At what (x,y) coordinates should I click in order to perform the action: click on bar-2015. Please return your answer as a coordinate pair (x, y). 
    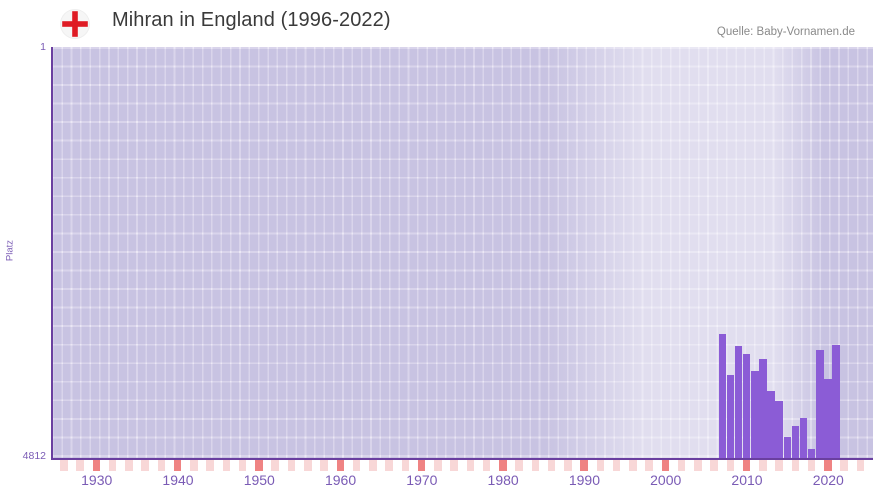
    Looking at the image, I should click on (787, 447).